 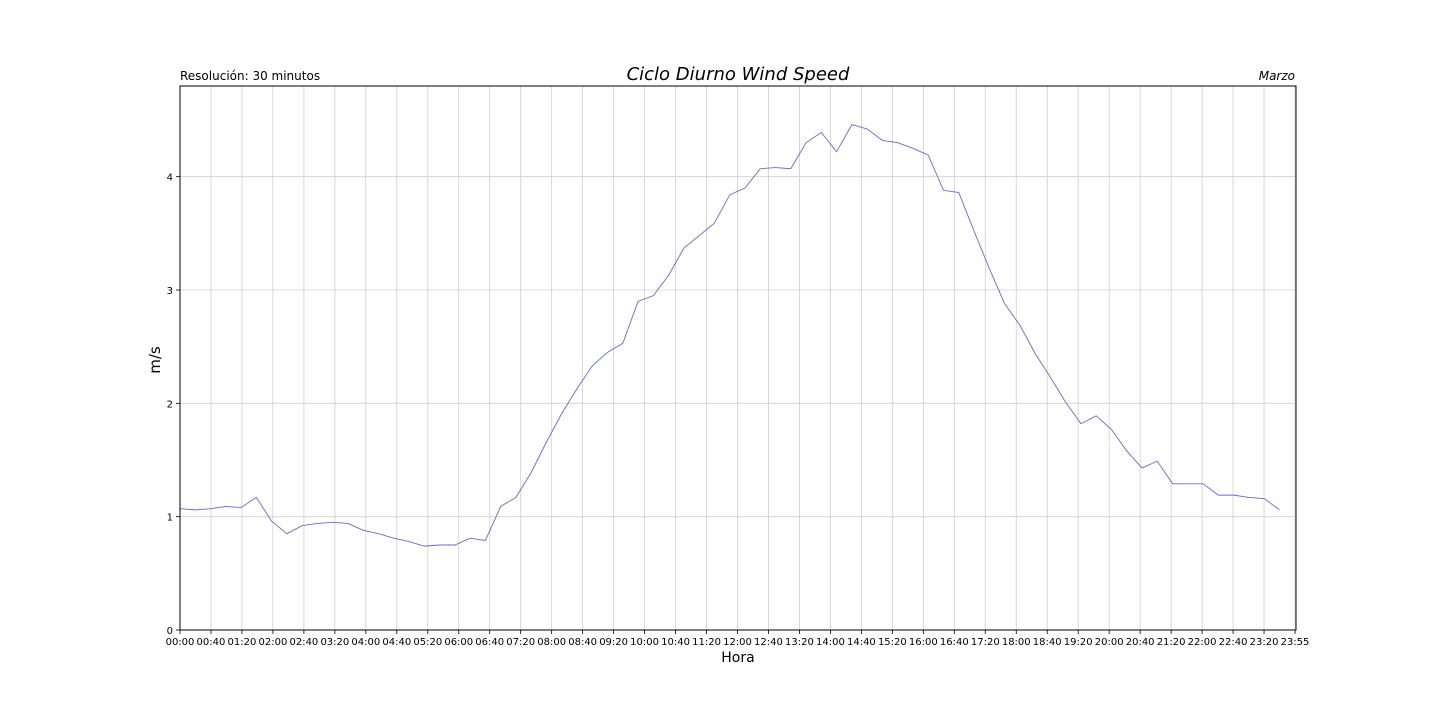 I want to click on x-tick-label: 20:40, so click(x=1140, y=642).